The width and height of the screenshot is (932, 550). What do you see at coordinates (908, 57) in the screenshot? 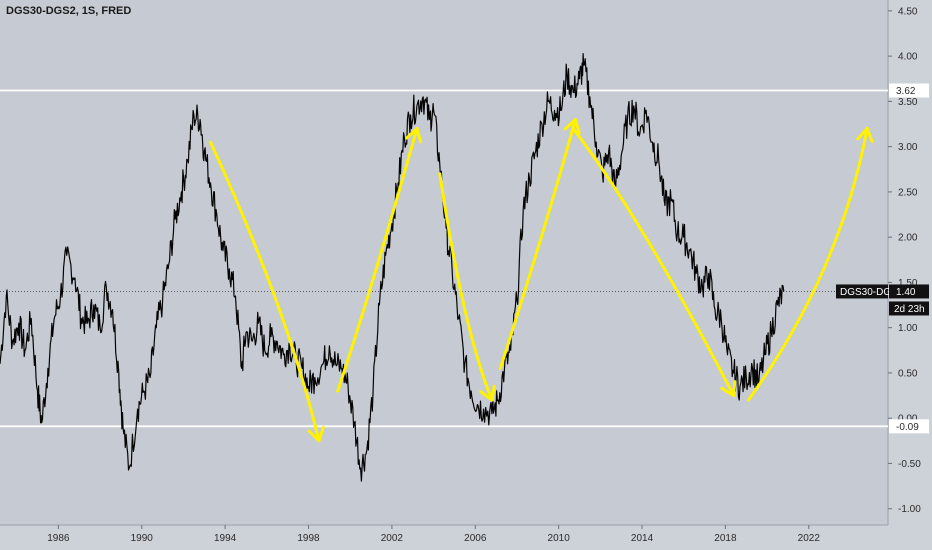
I see `y-tick-label-1: 4.00` at bounding box center [908, 57].